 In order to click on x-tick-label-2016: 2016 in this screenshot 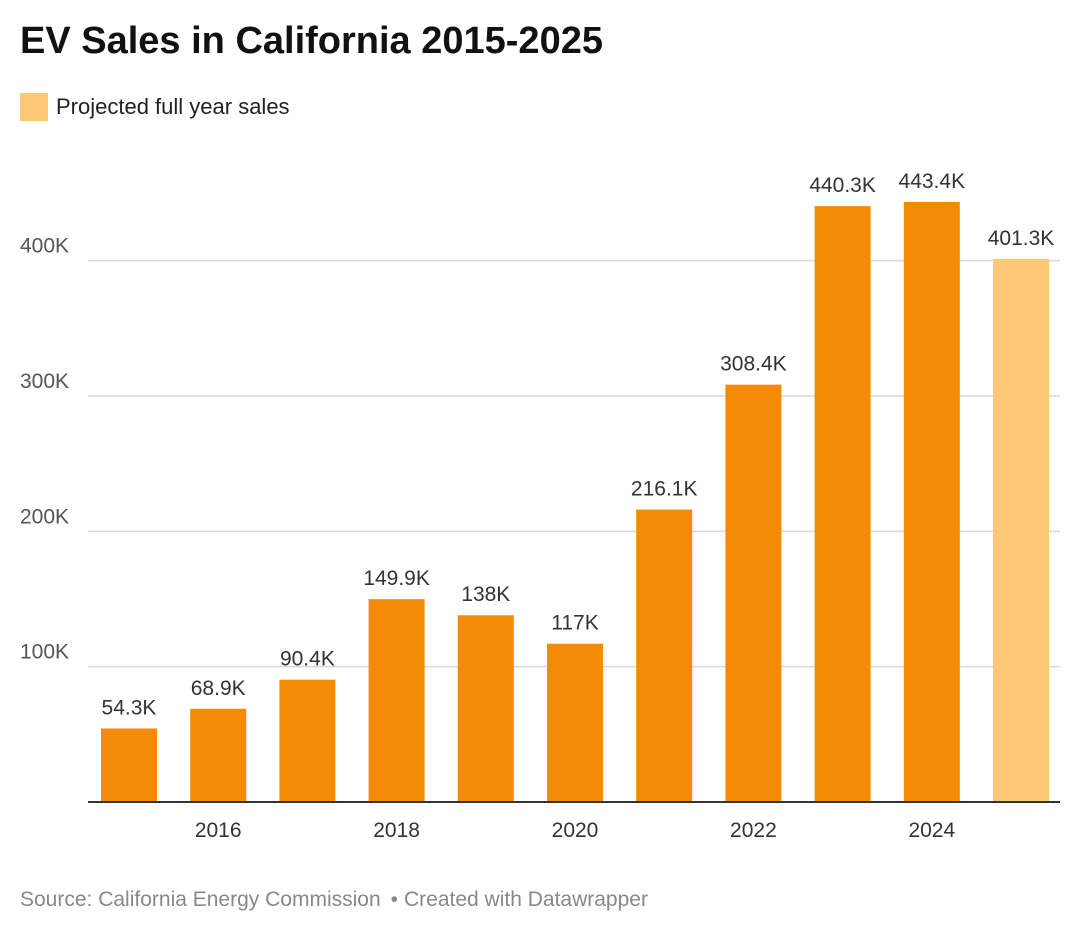, I will do `click(218, 830)`.